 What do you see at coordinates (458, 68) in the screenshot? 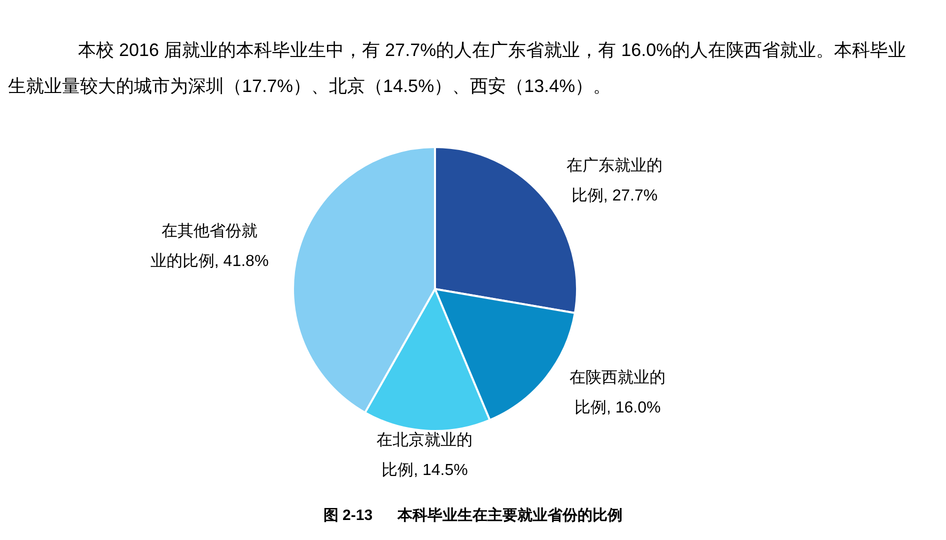
I see `chart-subtitle: 本校 2016 届就业的本科毕业生中，有 27.7%的人在广东省就业，有 16.0%的人在陕西省就业。本科毕业生就业量较大的城市为深圳（17.7%）、北京（14.5%）、西安（13.4%）。` at bounding box center [458, 68].